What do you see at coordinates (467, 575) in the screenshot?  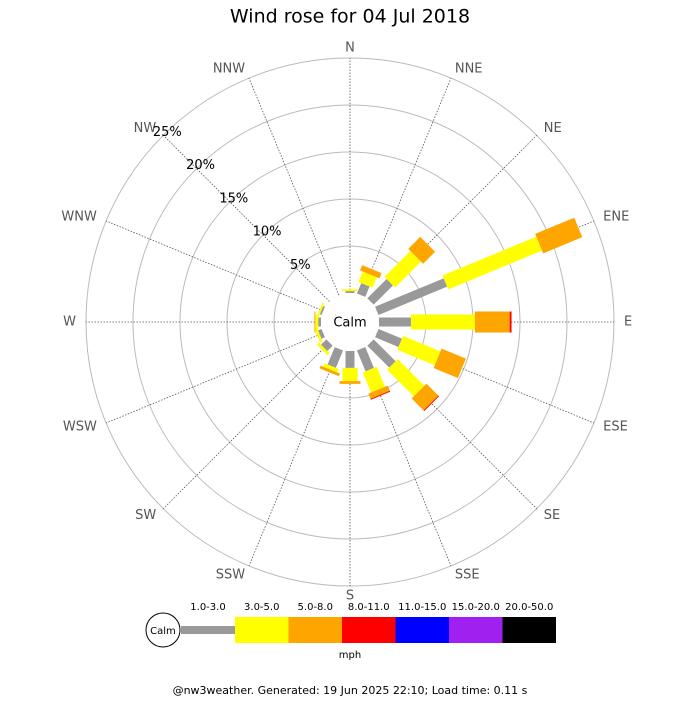 I see `direction-label: SSE` at bounding box center [467, 575].